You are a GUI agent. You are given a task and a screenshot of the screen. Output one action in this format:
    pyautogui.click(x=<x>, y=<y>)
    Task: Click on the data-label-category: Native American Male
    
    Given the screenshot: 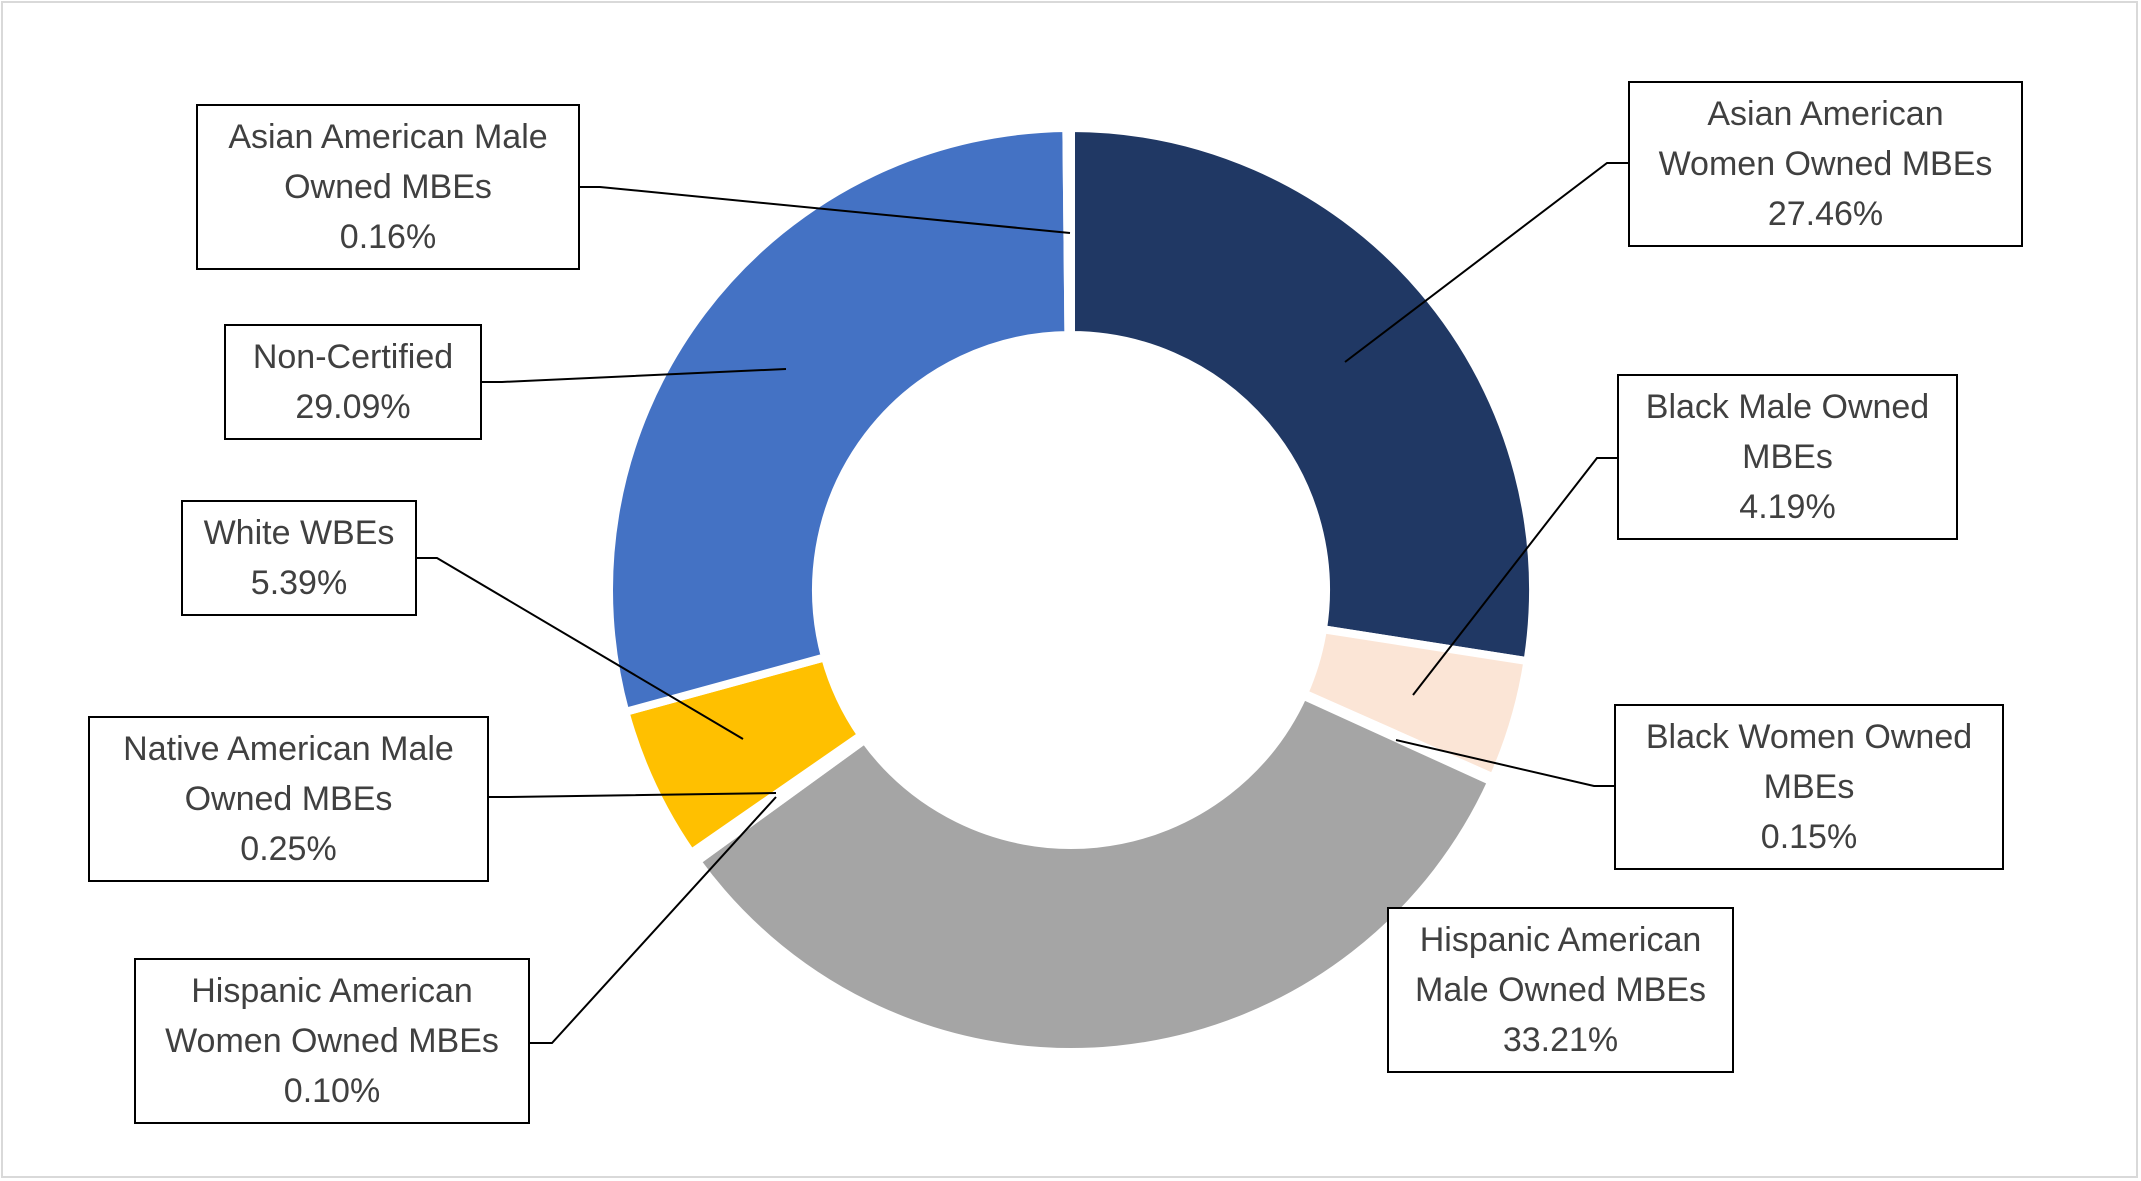 What is the action you would take?
    pyautogui.click(x=288, y=749)
    